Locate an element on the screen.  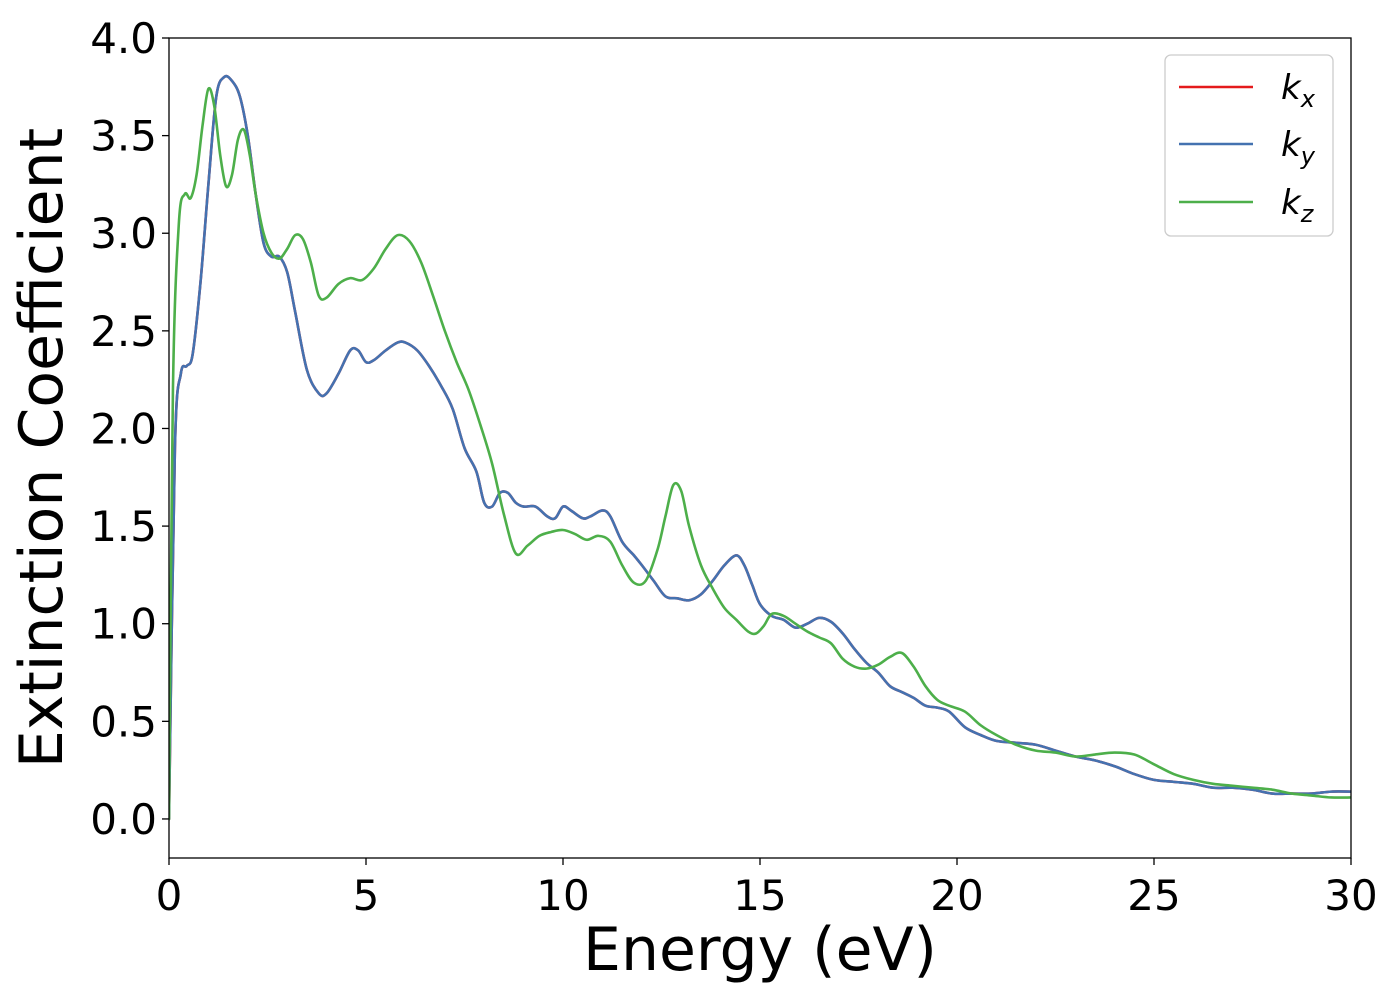
x-tick-label: 15 is located at coordinates (759, 895).